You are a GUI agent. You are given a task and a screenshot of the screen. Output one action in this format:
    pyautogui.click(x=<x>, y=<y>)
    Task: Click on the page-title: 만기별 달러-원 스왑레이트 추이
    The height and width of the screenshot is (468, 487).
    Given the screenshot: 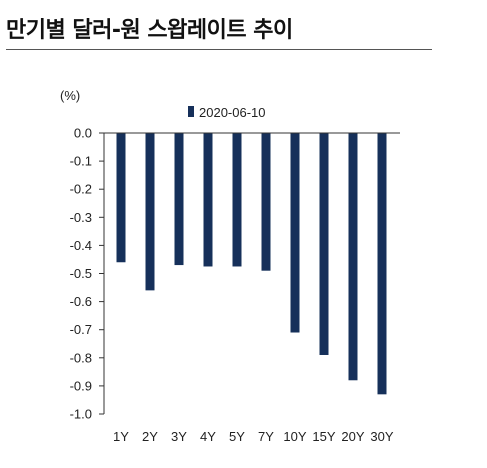 What is the action you would take?
    pyautogui.click(x=149, y=30)
    